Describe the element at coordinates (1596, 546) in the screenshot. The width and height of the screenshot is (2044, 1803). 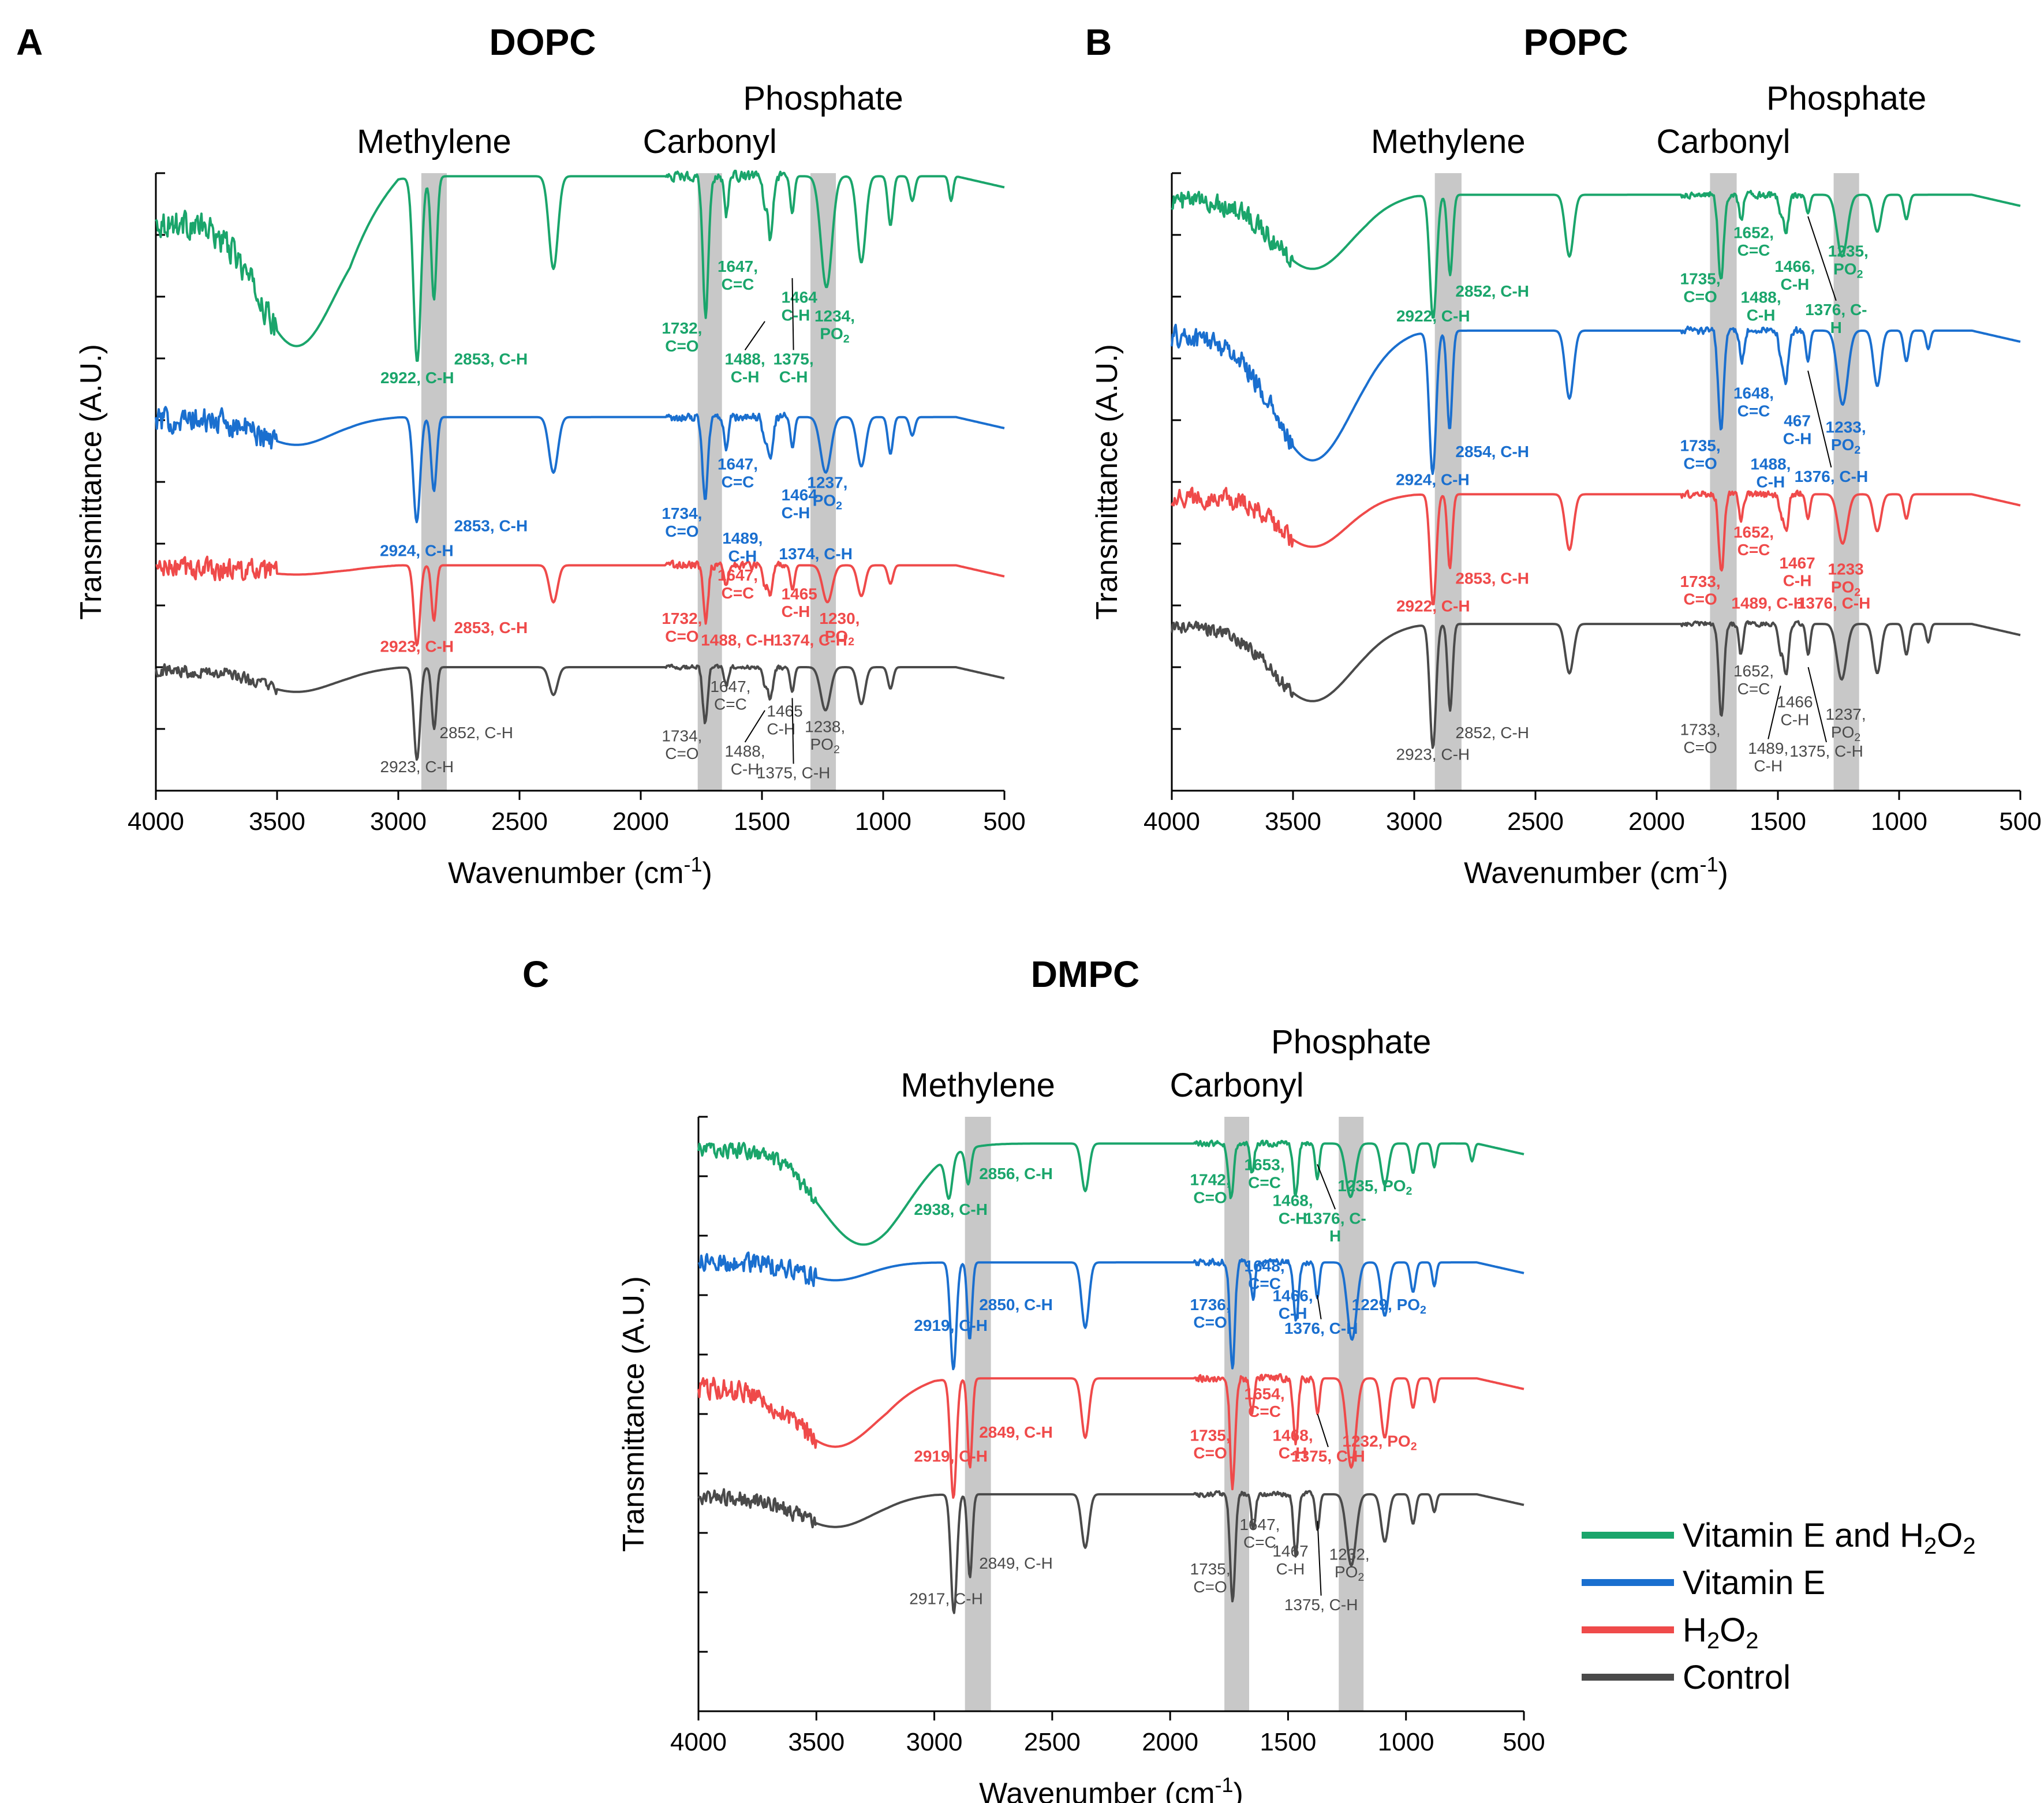
I see `spectrum-H2O2` at that location.